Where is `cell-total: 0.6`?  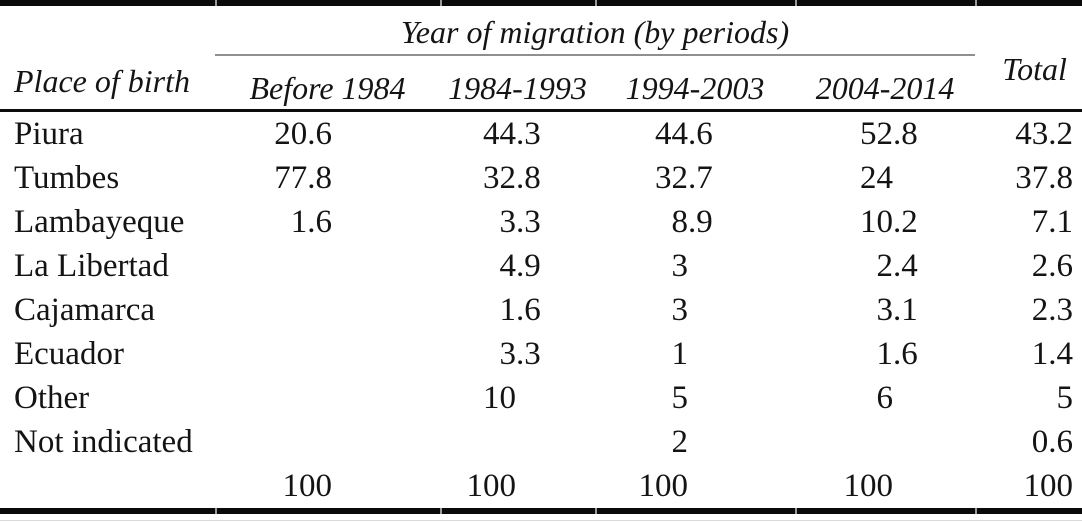
cell-total: 0.6 is located at coordinates (1052, 441).